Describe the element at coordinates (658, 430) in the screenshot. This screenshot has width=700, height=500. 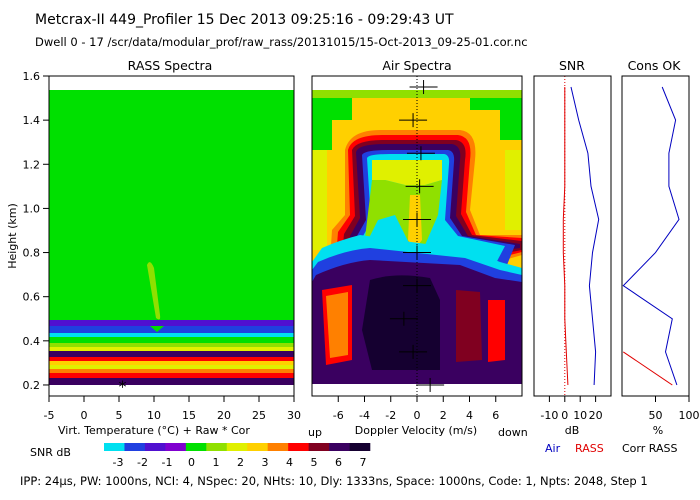
I see `cons-x-axis-label: %` at that location.